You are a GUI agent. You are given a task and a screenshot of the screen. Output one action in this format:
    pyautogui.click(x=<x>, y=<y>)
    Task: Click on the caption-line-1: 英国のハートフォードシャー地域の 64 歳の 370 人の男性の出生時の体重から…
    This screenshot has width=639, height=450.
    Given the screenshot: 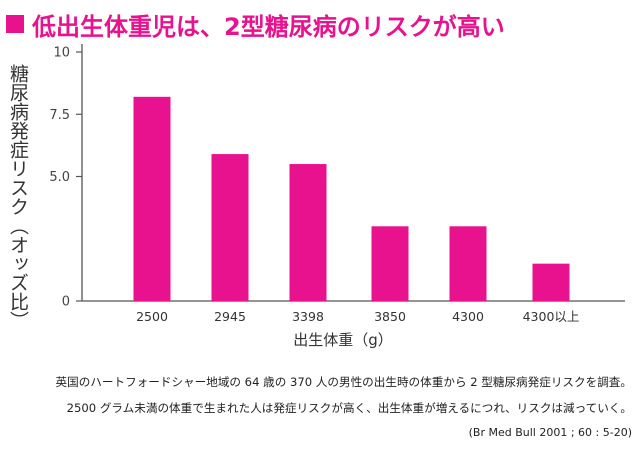 What is the action you would take?
    pyautogui.click(x=344, y=382)
    